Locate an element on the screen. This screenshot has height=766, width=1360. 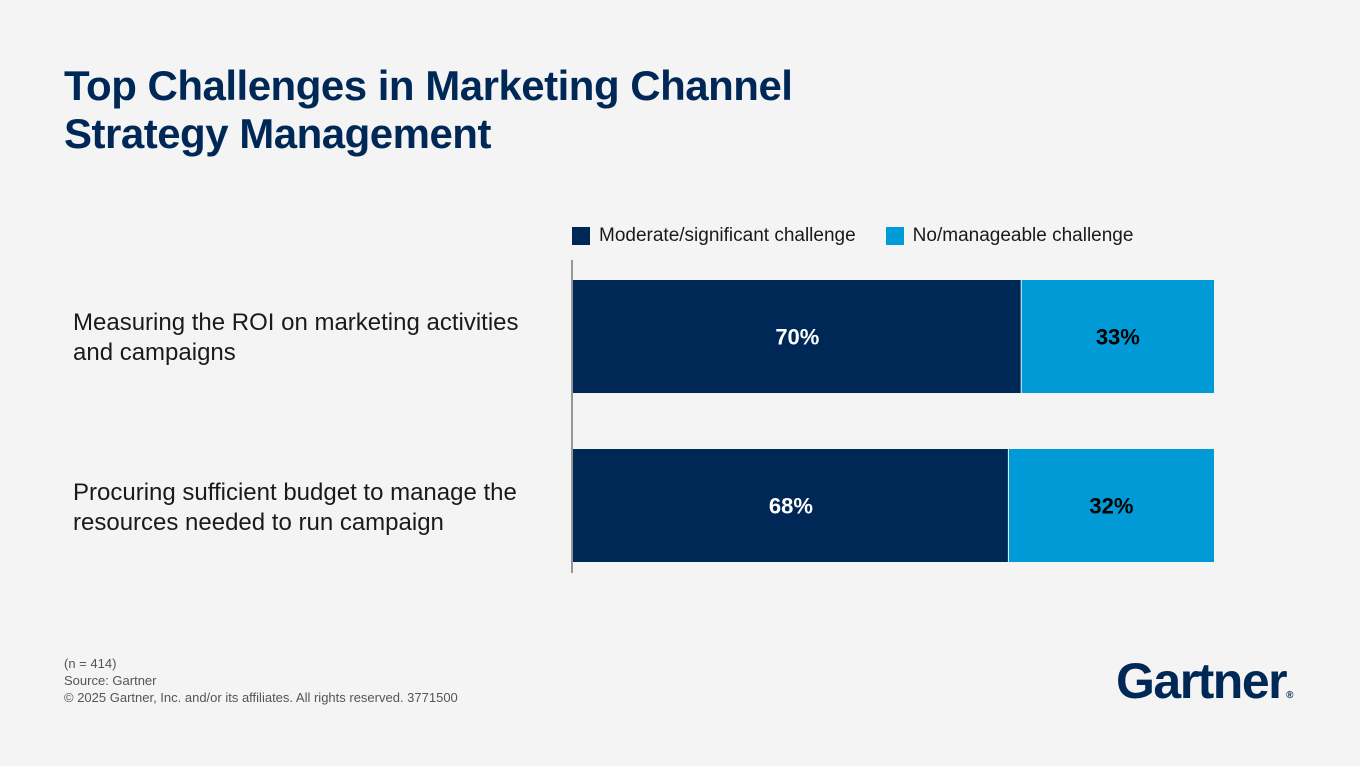
data-label: 70% is located at coordinates (797, 337).